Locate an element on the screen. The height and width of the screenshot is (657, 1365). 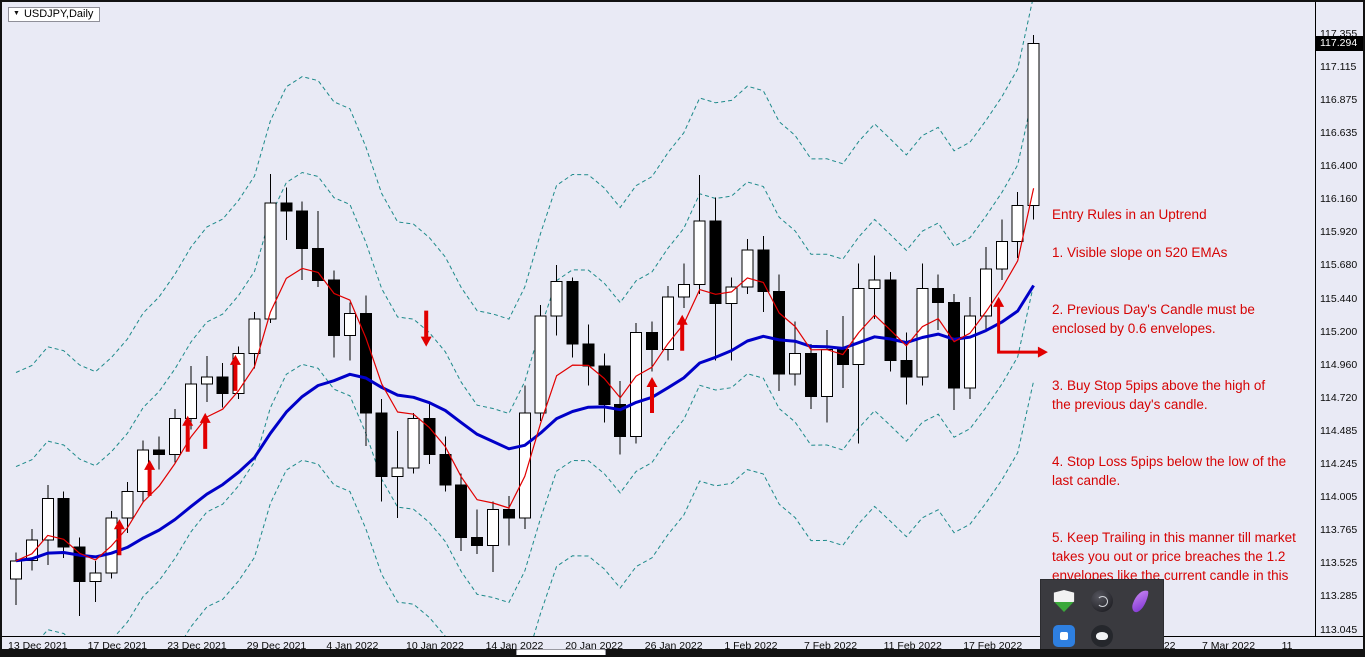
time-axis-label: 11 is located at coordinates (1287, 646).